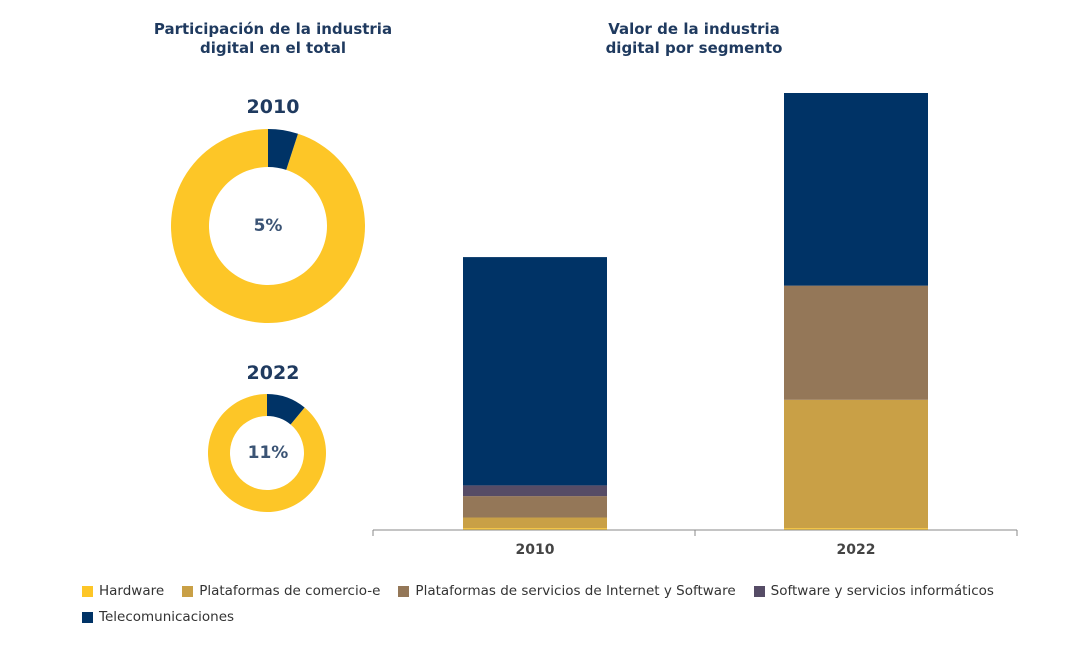 The width and height of the screenshot is (1070, 647). Describe the element at coordinates (188, 591) in the screenshot. I see `legend-swatch-comercio` at that location.